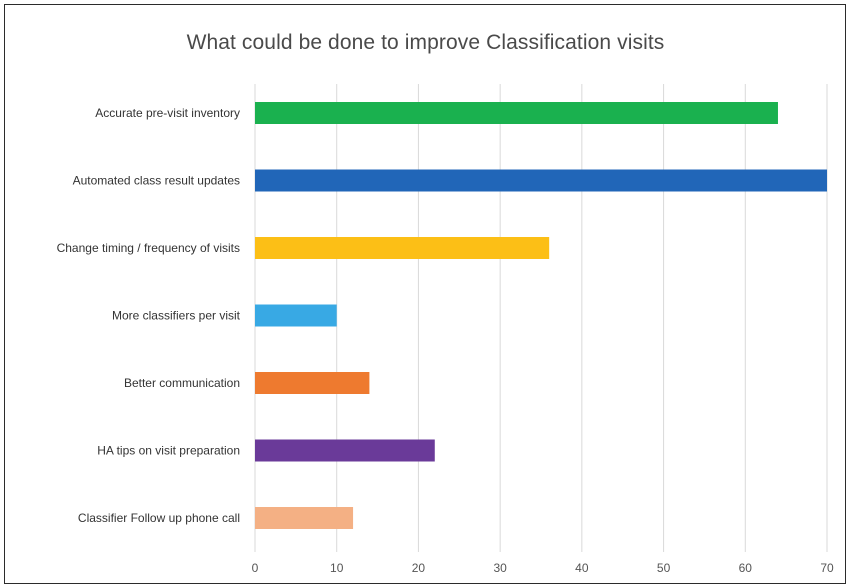 This screenshot has height=584, width=851. I want to click on category-label: Change timing / frequency of visits, so click(148, 248).